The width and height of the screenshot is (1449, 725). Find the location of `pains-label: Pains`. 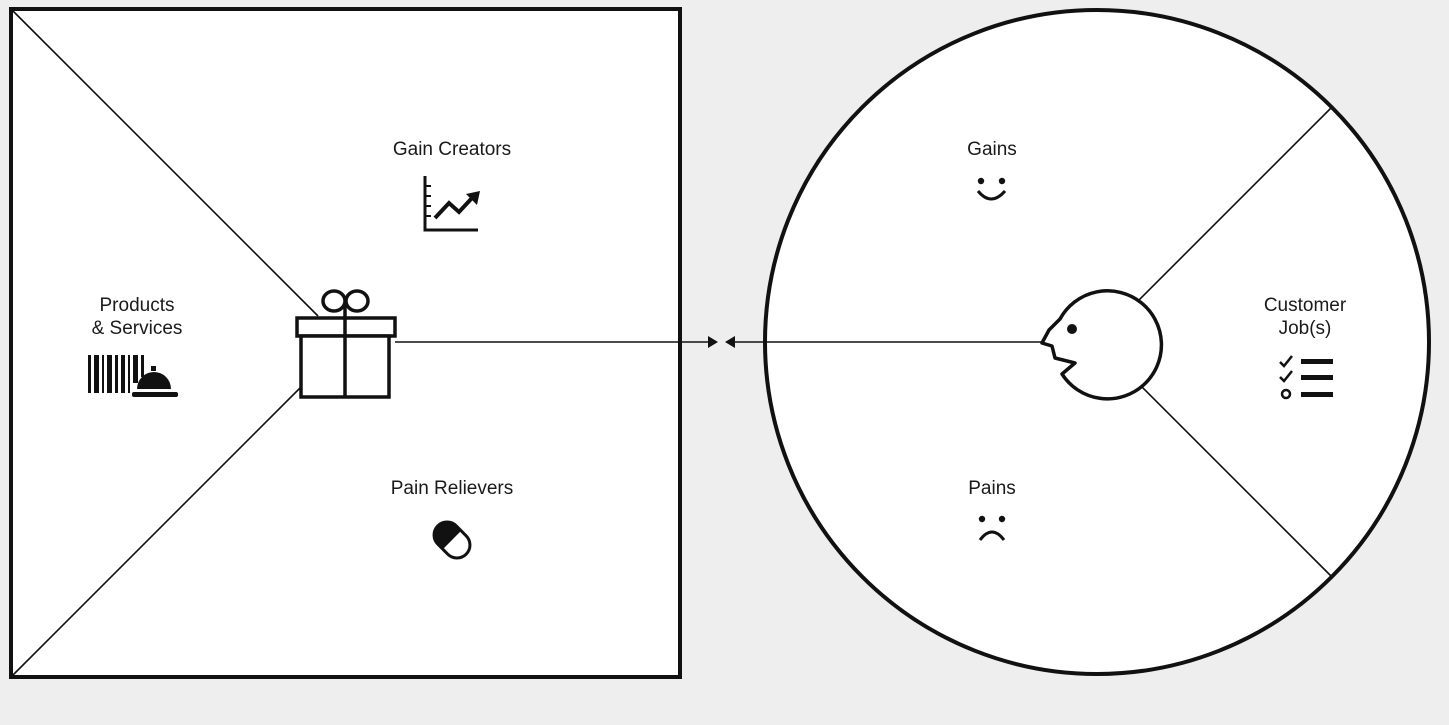

pains-label: Pains is located at coordinates (992, 488).